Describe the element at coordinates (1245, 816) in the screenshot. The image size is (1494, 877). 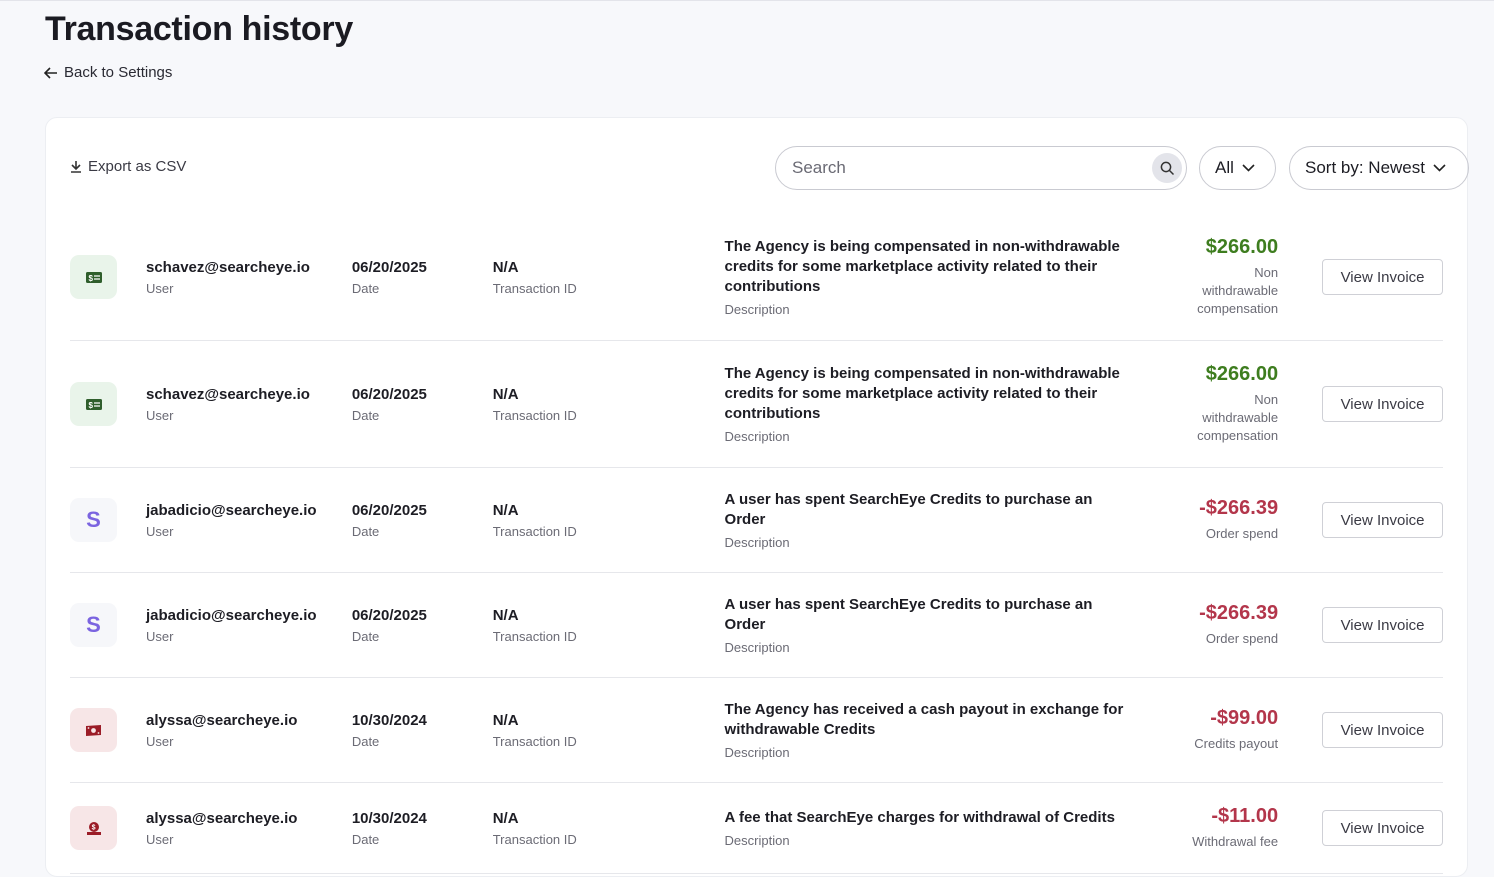
I see `transaction-amount: -$11.00` at that location.